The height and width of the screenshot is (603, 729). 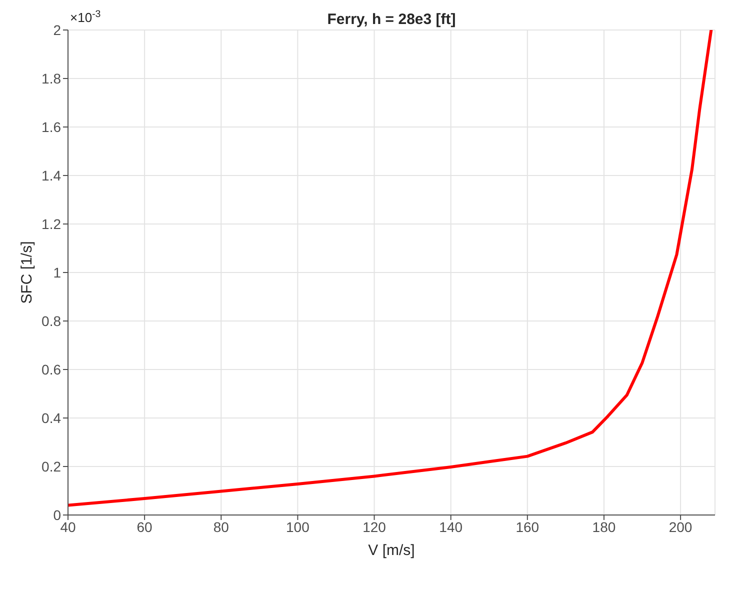 What do you see at coordinates (298, 526) in the screenshot?
I see `x-tick-label: 100` at bounding box center [298, 526].